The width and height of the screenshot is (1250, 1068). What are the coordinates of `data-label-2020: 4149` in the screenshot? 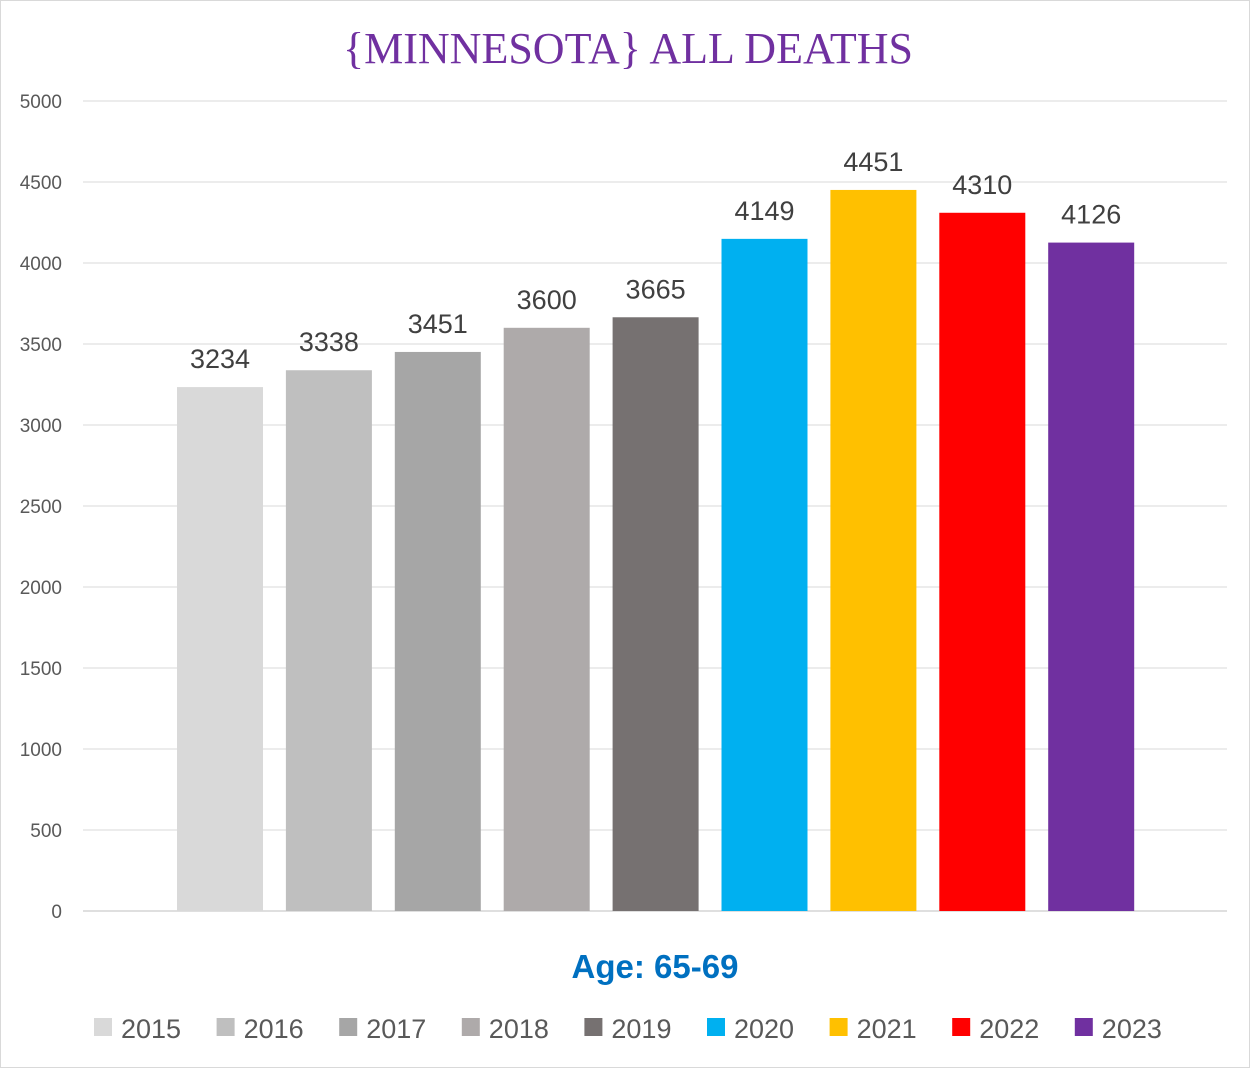 It's located at (764, 211).